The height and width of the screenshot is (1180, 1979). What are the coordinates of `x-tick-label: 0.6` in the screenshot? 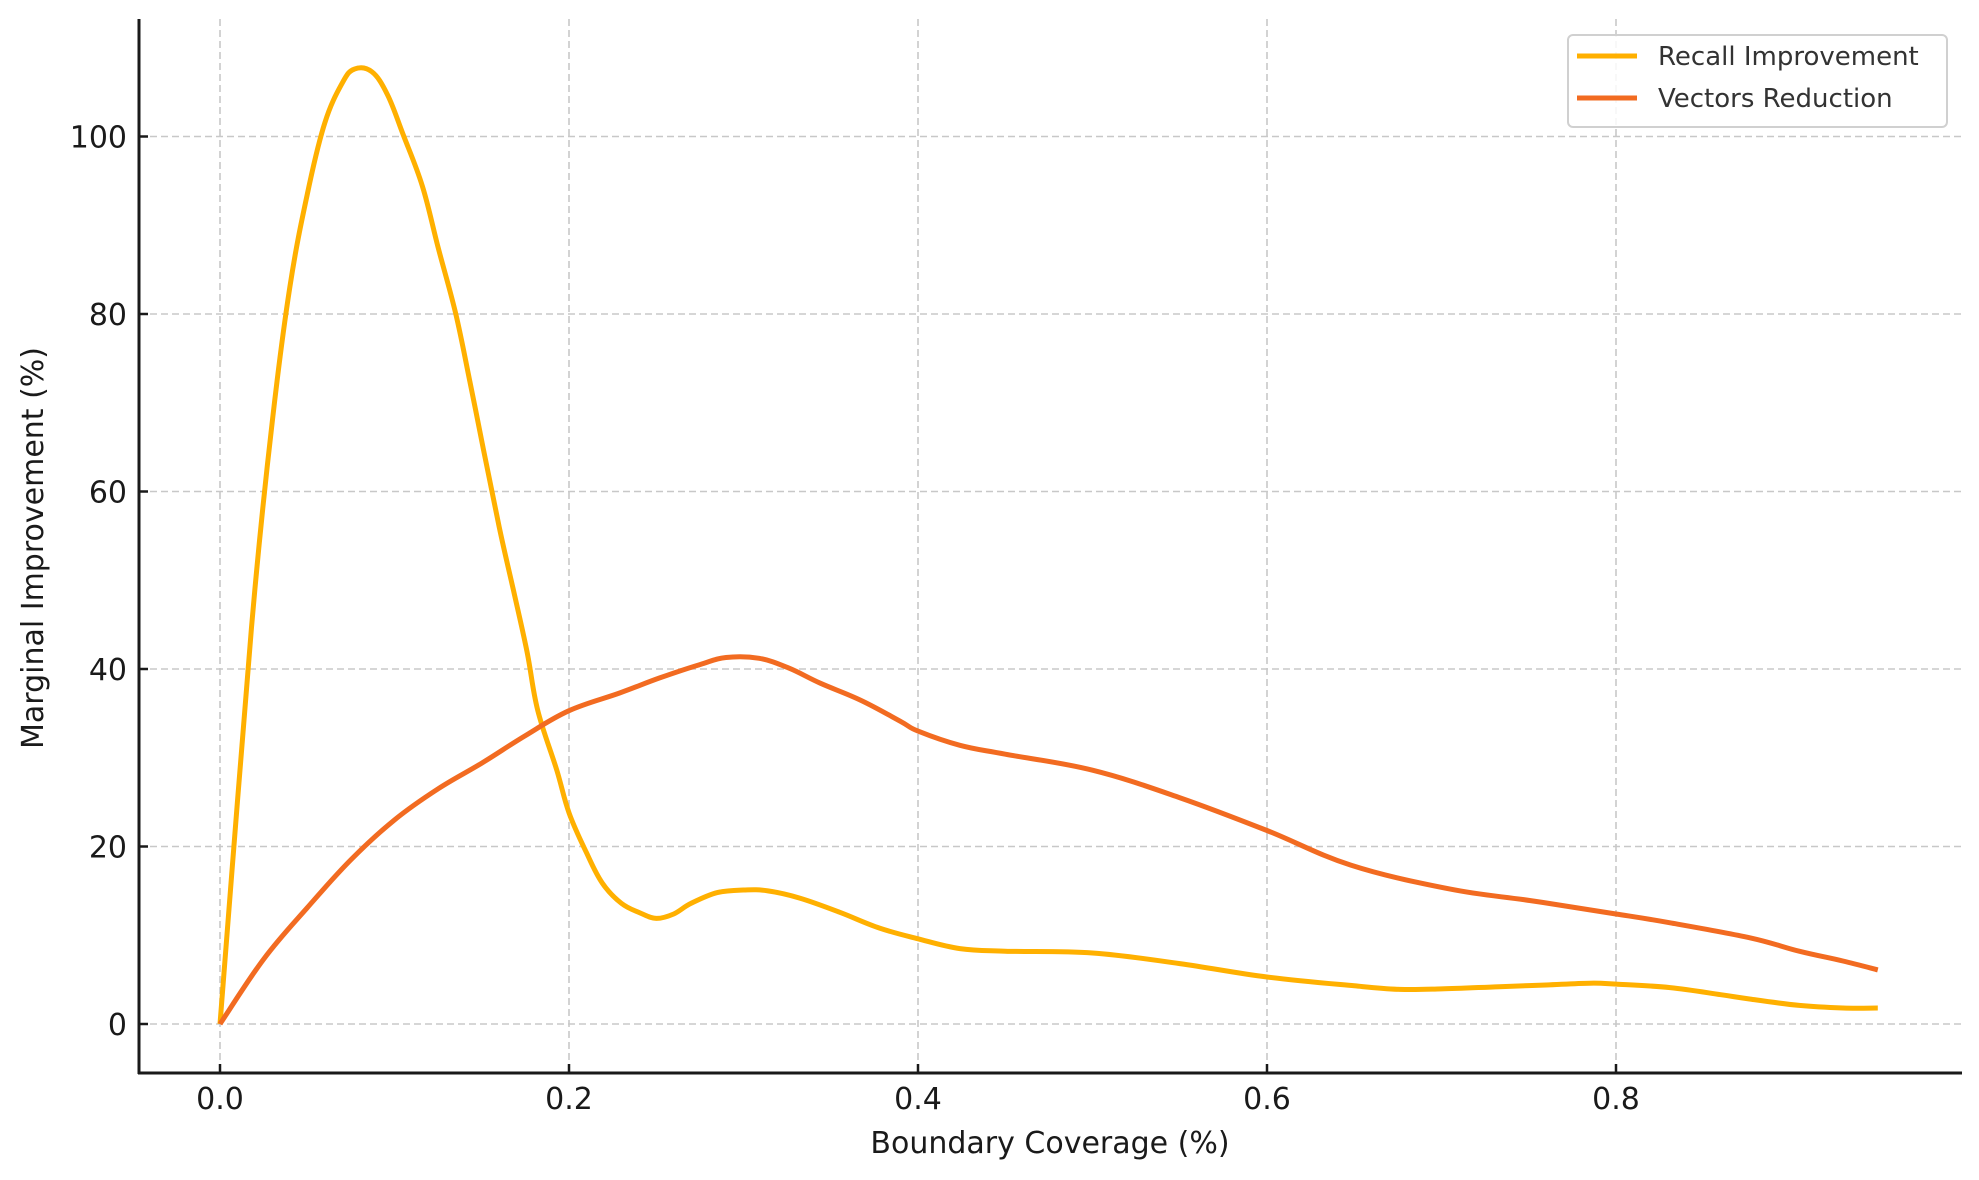 It's located at (1267, 1099).